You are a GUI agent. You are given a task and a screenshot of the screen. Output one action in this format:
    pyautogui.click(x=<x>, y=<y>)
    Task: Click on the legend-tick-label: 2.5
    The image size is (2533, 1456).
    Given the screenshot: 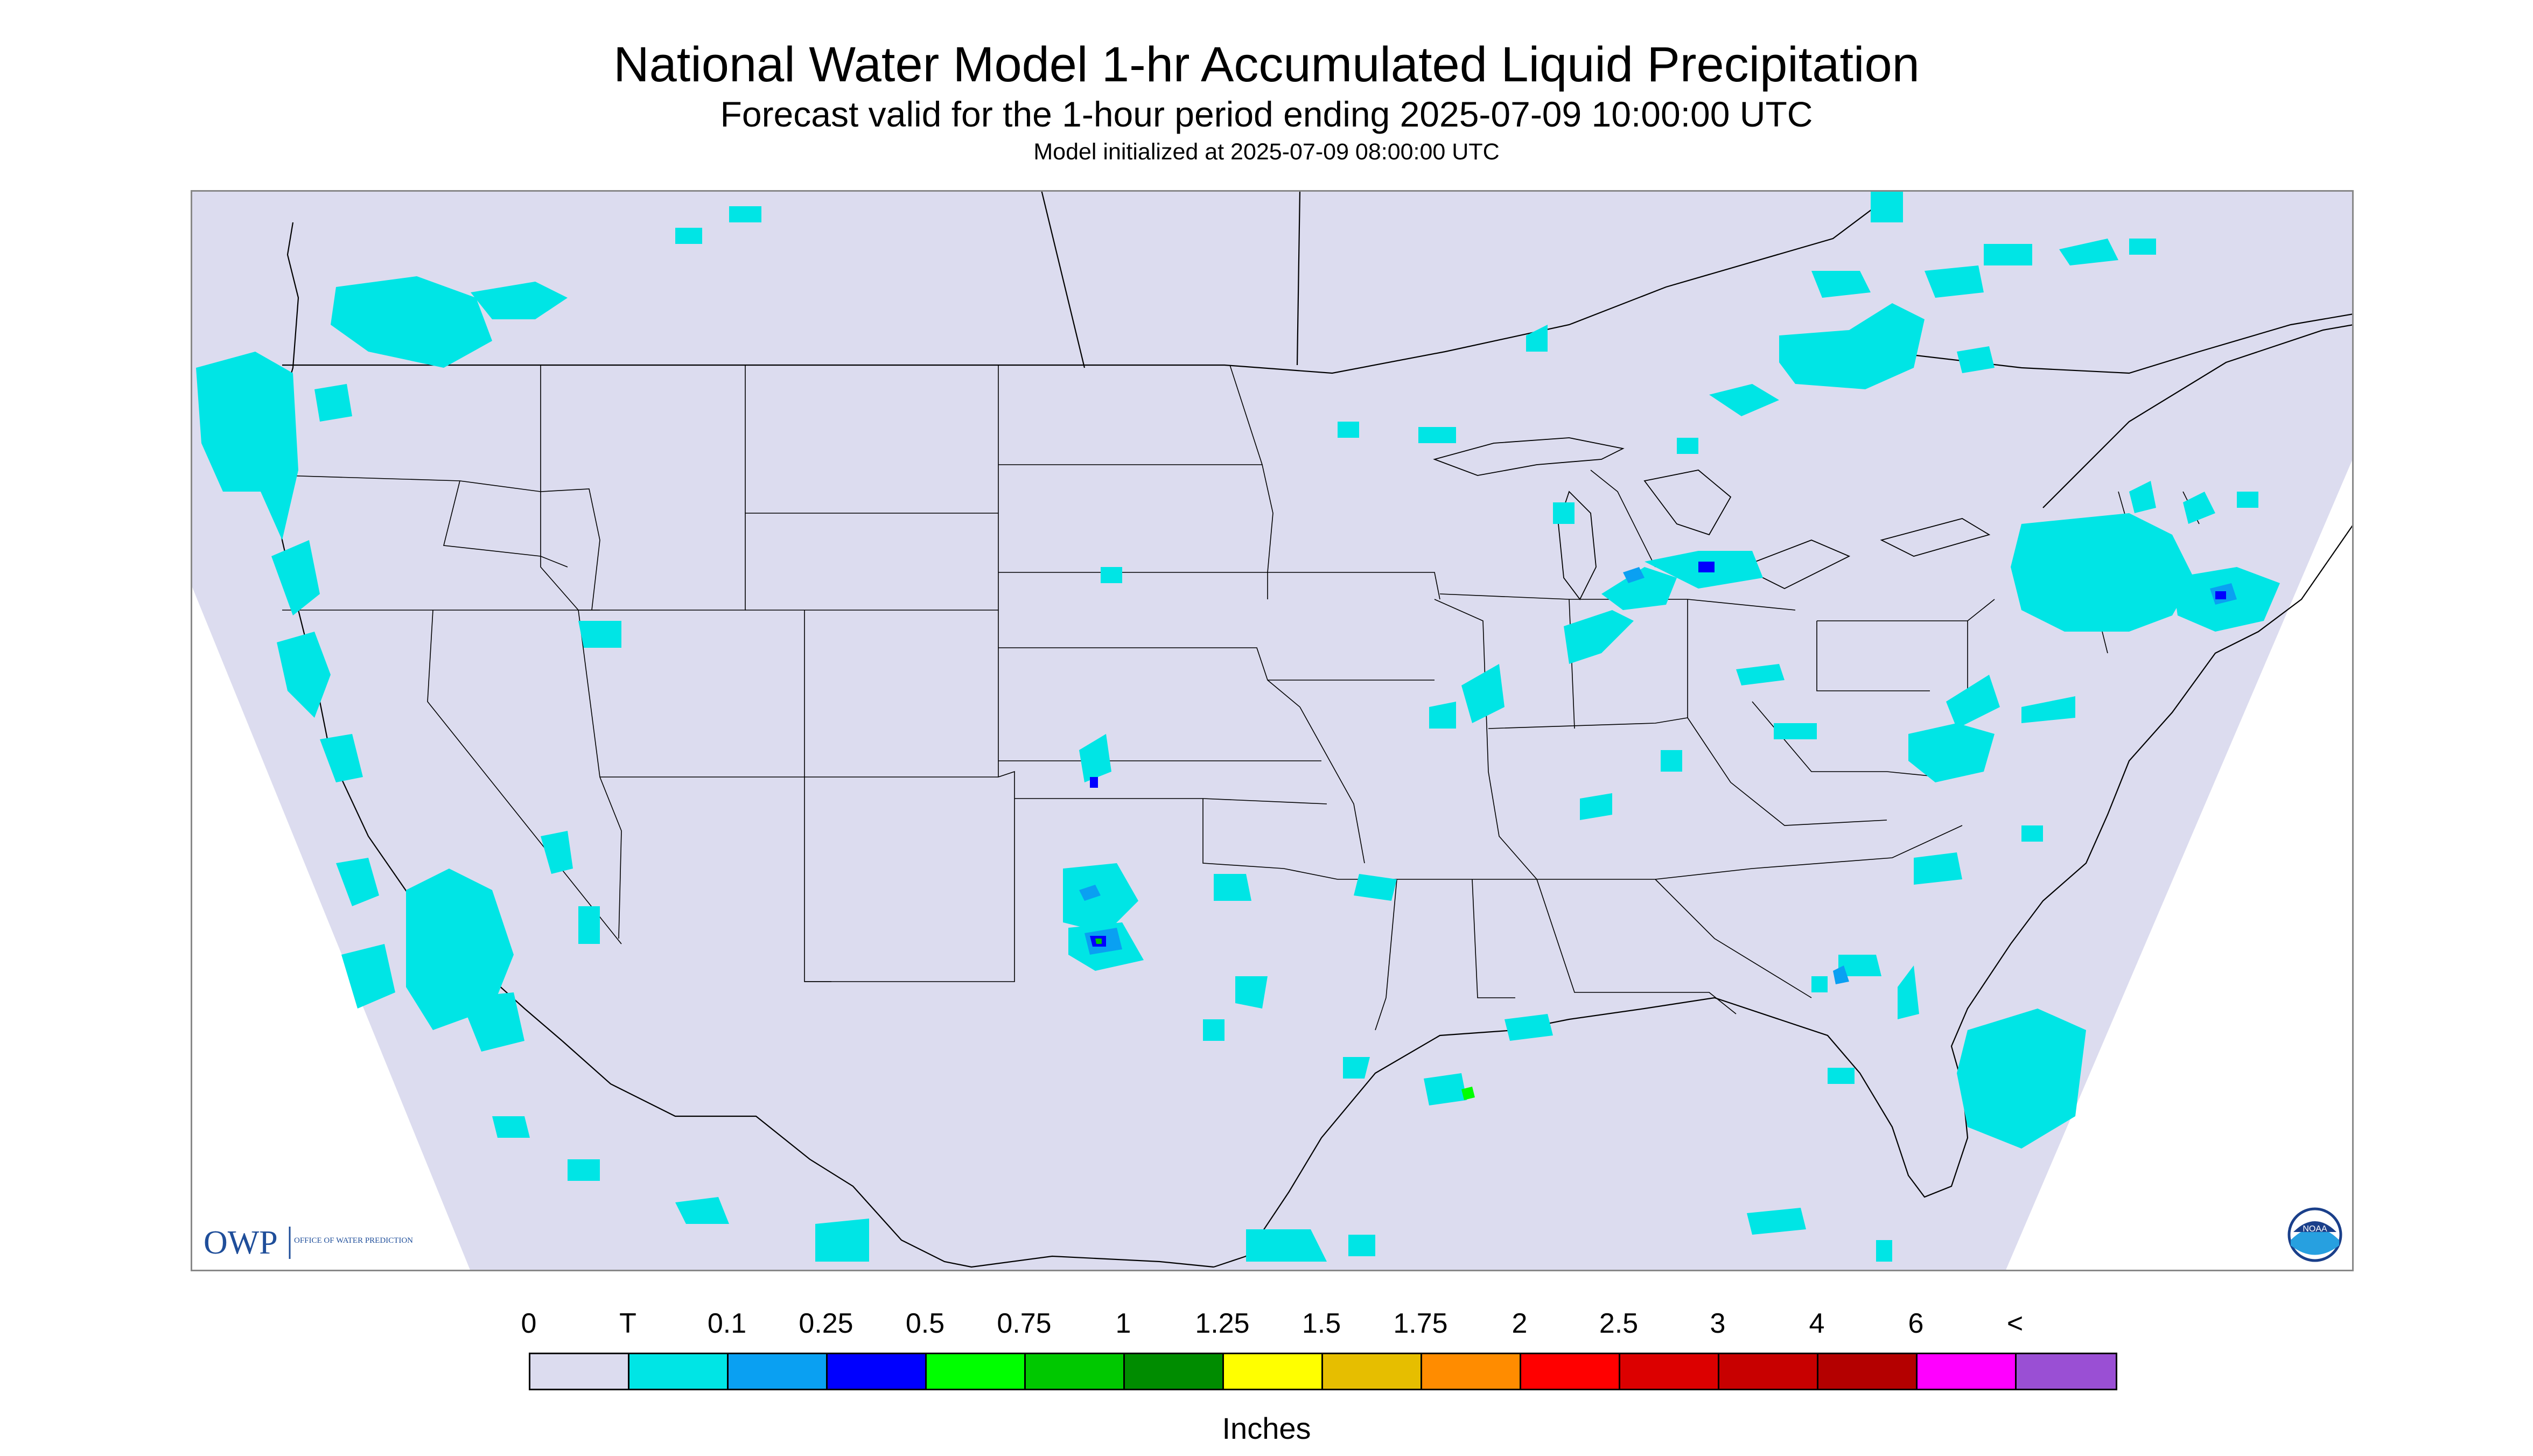 What is the action you would take?
    pyautogui.click(x=1619, y=1323)
    